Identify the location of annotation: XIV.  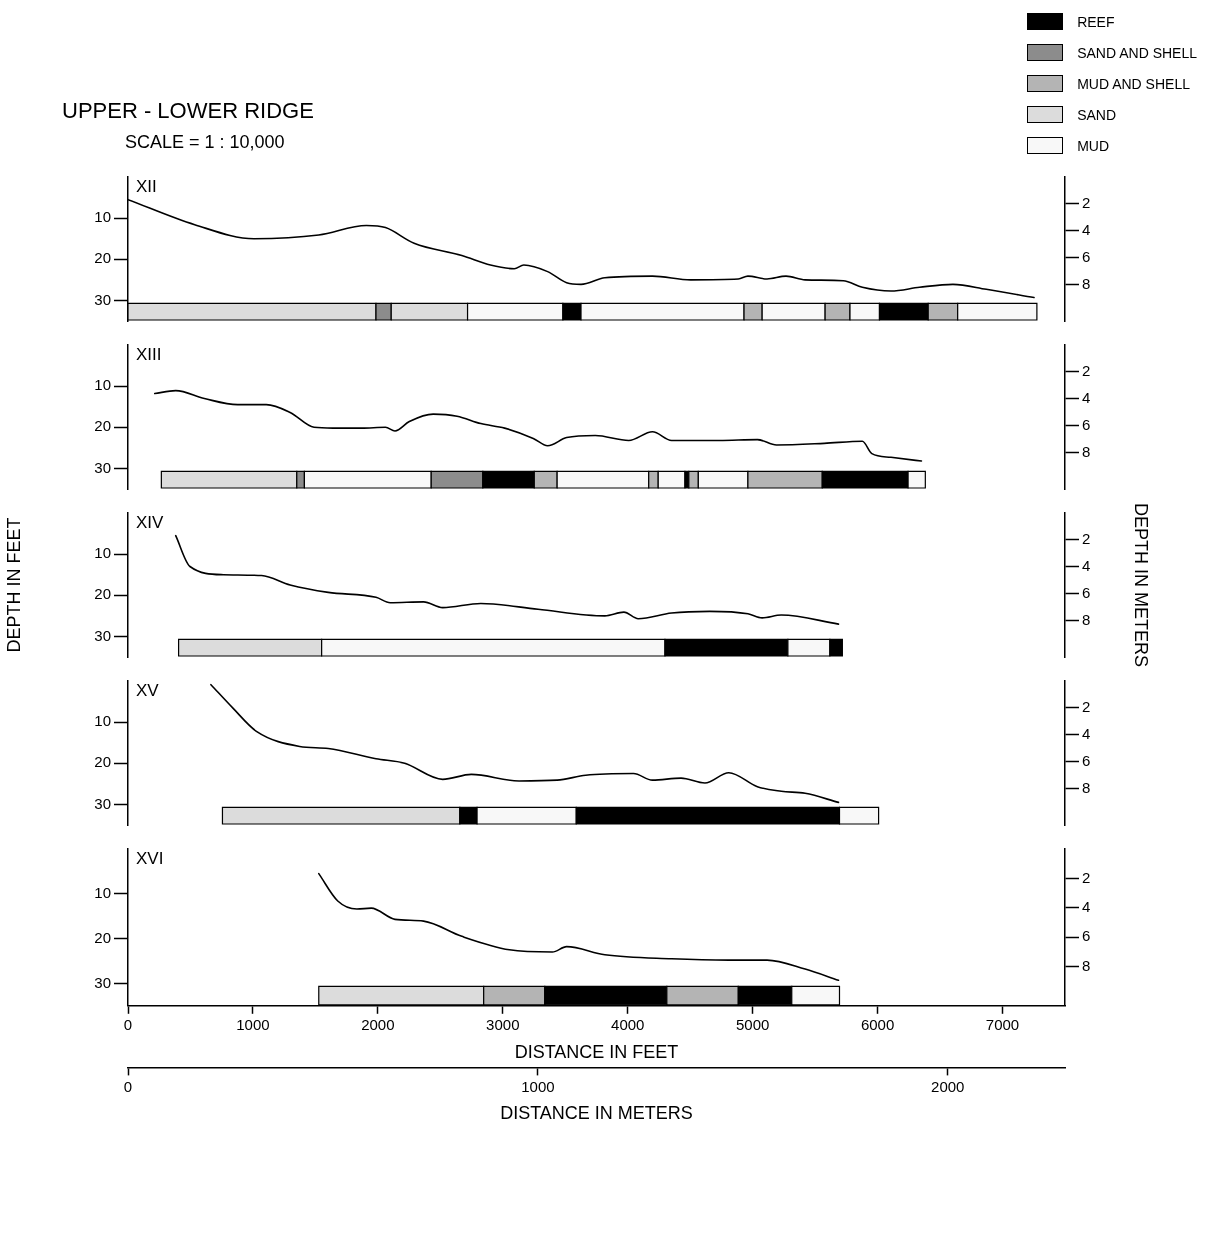
(150, 523).